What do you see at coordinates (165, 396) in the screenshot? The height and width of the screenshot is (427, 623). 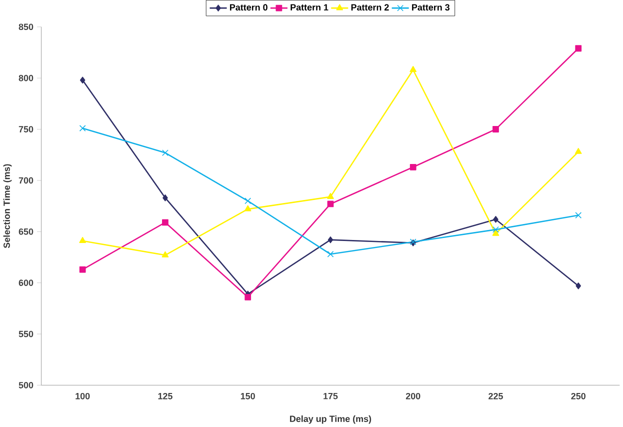 I see `x-tick-label: 125` at bounding box center [165, 396].